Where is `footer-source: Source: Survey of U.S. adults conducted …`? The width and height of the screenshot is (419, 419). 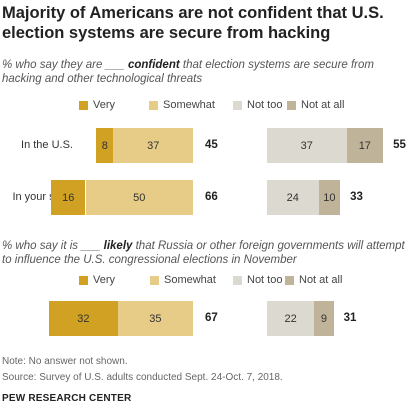
footer-source: Source: Survey of U.S. adults conducted … is located at coordinates (142, 377).